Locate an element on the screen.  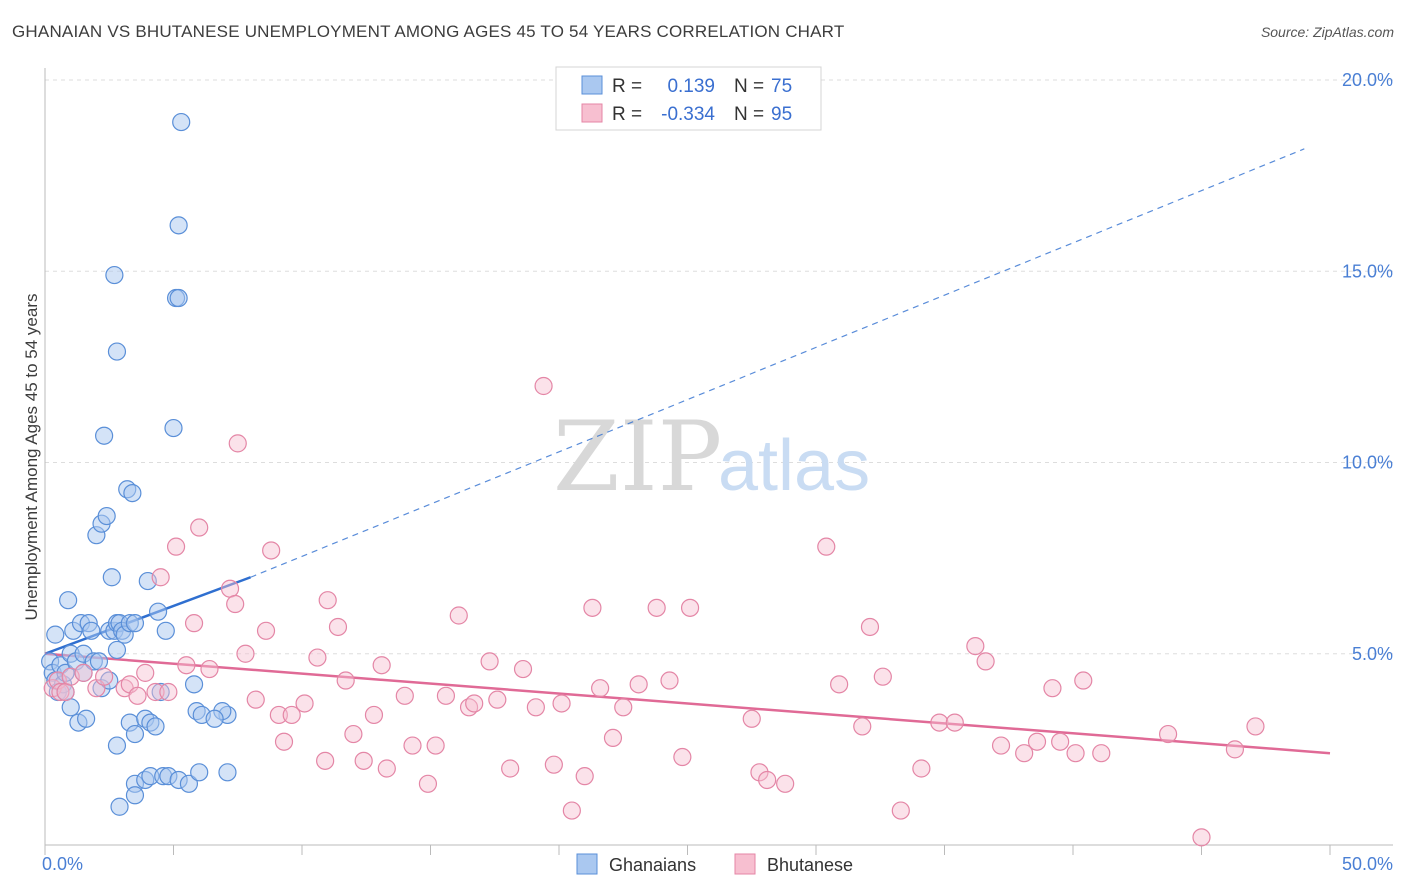
legend-n-label-2: N = is located at coordinates (749, 114).